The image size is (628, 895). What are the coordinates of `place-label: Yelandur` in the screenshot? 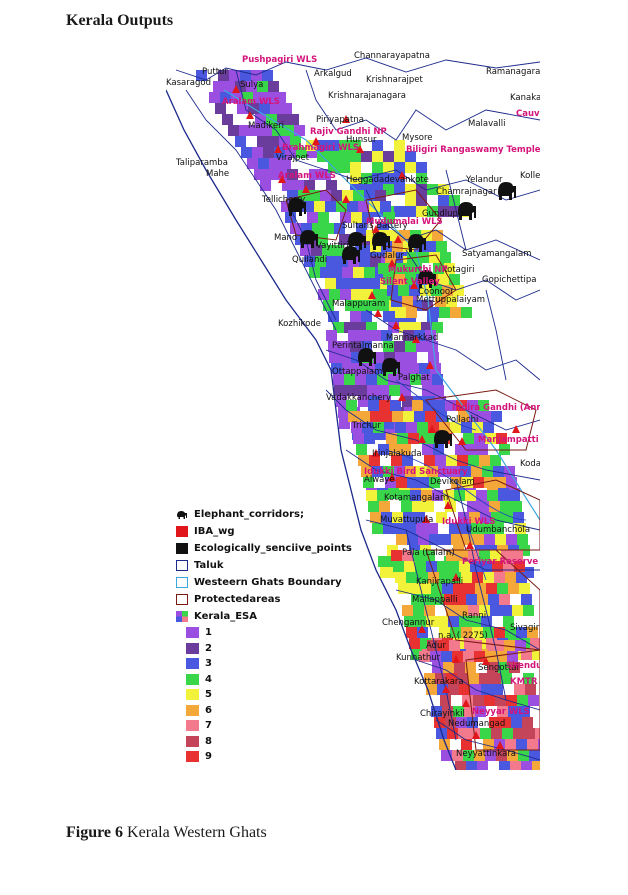 It's located at (484, 180).